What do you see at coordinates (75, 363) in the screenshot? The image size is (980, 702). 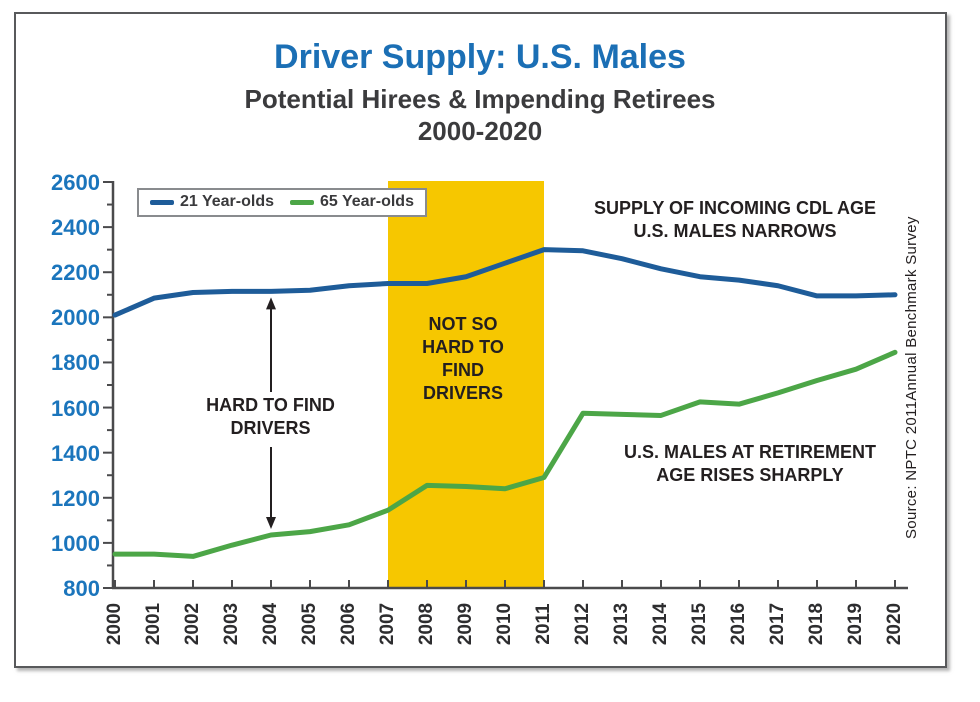 I see `y-tick-label: 1800` at bounding box center [75, 363].